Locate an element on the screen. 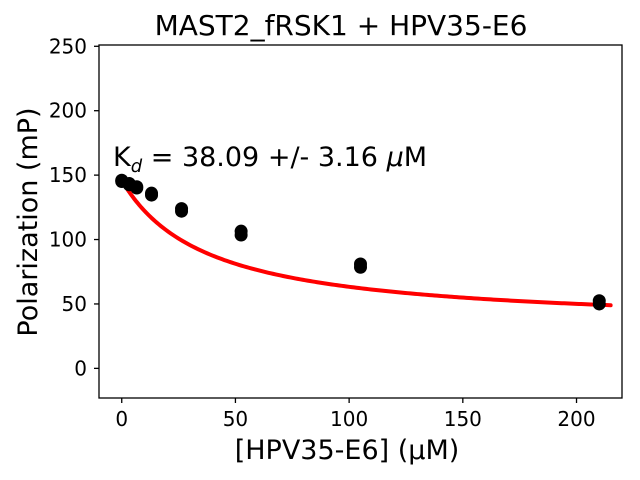 This screenshot has height=480, width=640. x-tick-label: 100 is located at coordinates (349, 419).